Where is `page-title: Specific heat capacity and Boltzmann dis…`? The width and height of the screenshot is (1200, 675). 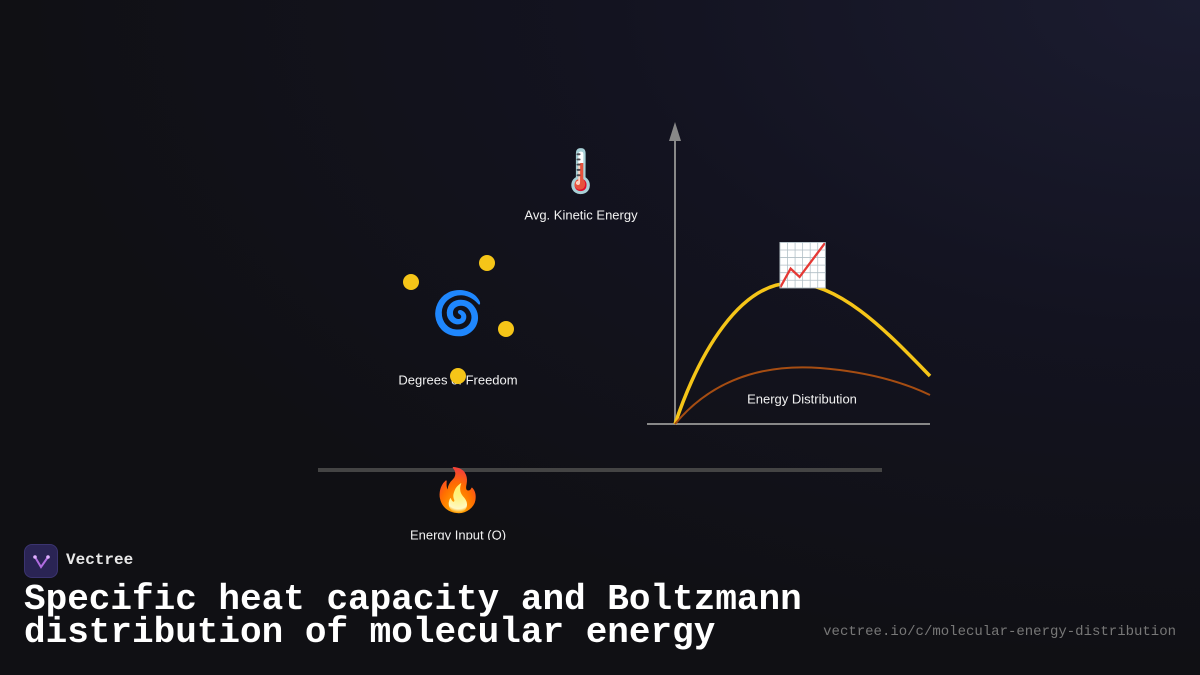
page-title: Specific heat capacity and Boltzmann dis… is located at coordinates (413, 616).